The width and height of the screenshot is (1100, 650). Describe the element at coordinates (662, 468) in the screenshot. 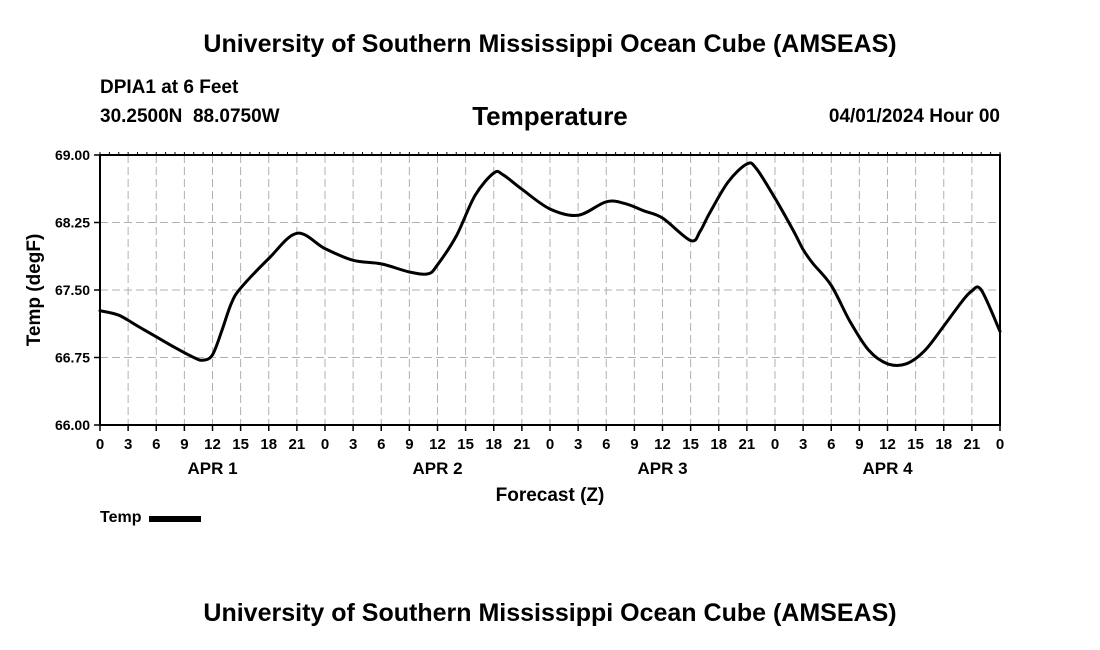

I see `day-label: APR 3` at that location.